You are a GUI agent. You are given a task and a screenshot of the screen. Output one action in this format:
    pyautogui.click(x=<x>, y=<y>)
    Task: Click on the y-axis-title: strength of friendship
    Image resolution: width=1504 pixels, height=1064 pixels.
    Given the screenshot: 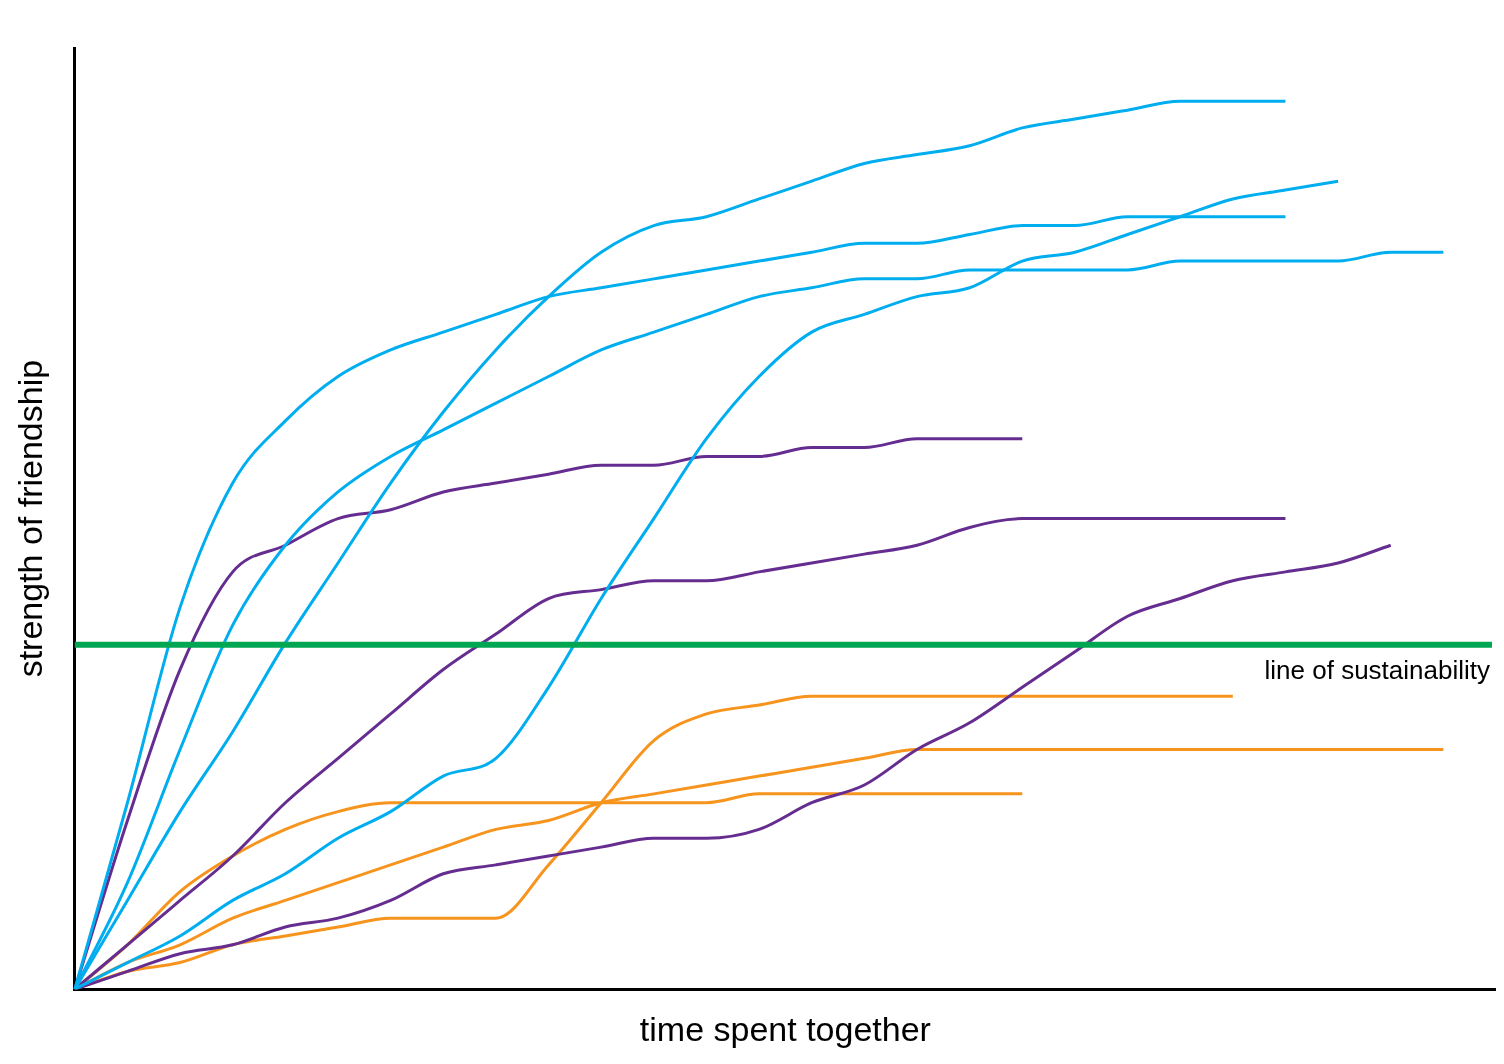 What is the action you would take?
    pyautogui.click(x=29, y=518)
    